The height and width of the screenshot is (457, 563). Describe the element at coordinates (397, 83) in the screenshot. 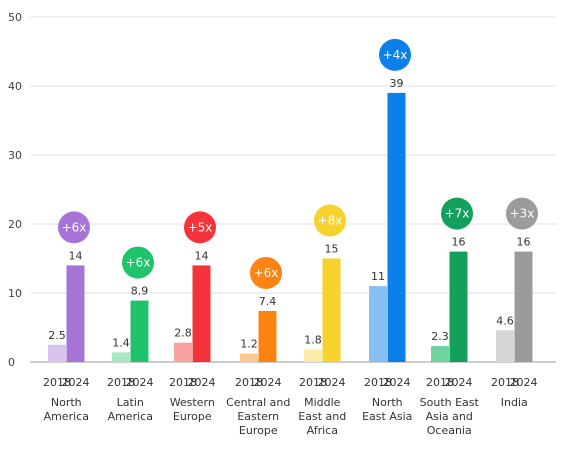

I see `data-label-2024: 39` at that location.